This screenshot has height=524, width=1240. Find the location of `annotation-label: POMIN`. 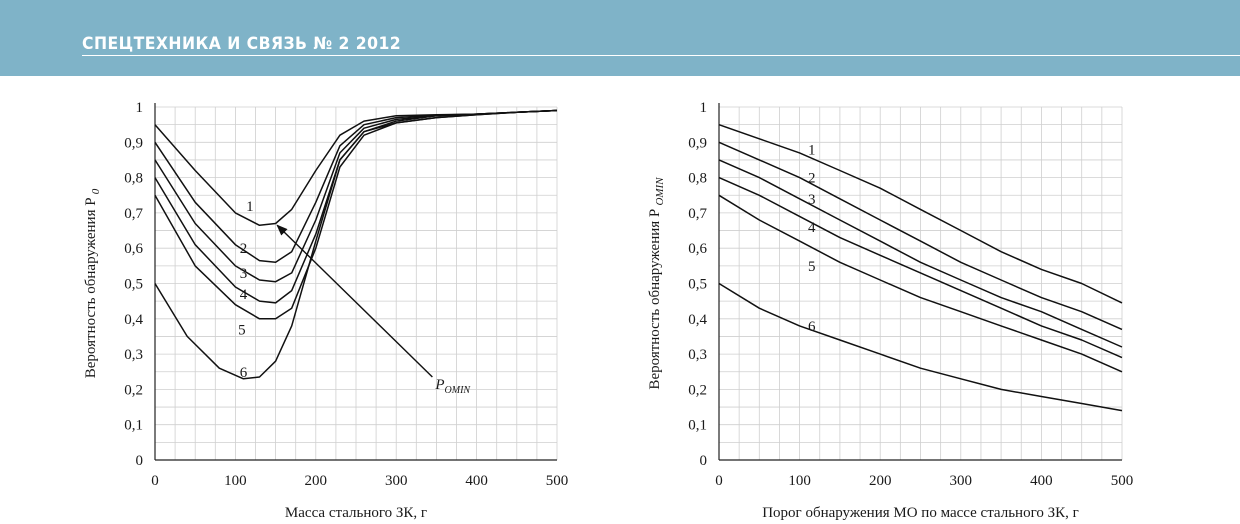

annotation-label: POMIN is located at coordinates (452, 386).